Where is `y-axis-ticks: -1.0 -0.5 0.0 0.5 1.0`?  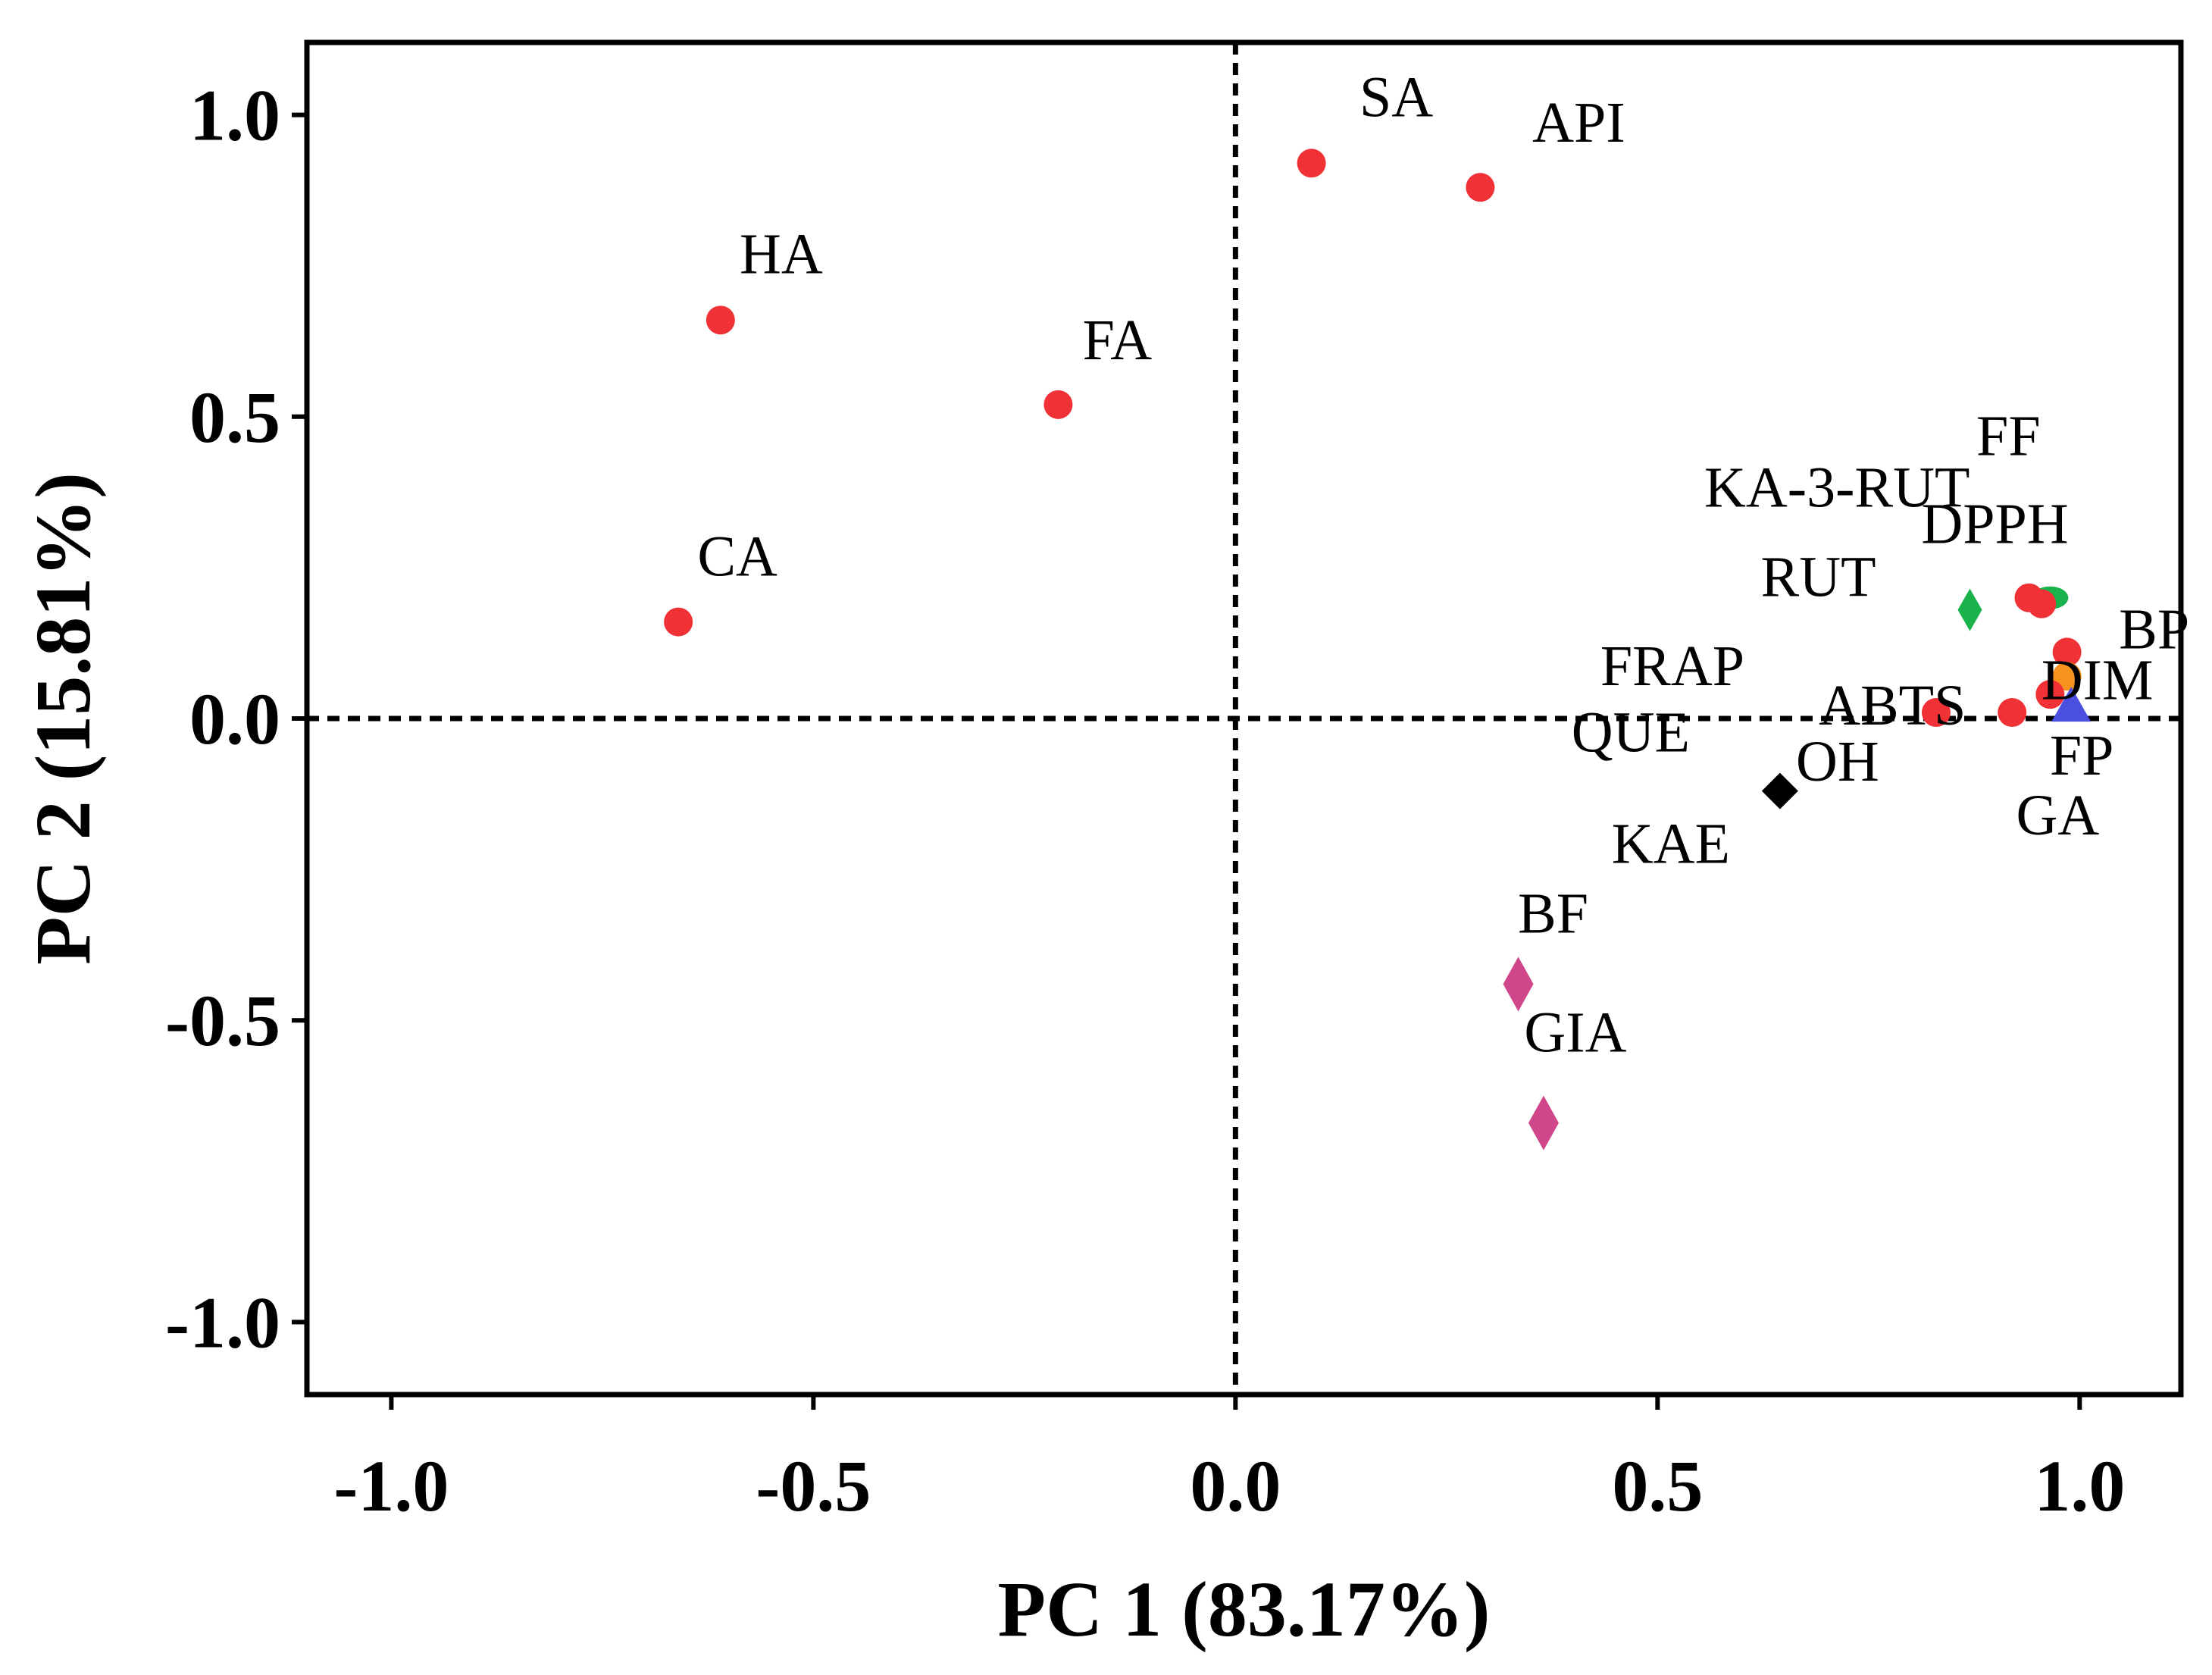
y-axis-ticks: -1.0 -0.5 0.0 0.5 1.0 is located at coordinates (236, 719).